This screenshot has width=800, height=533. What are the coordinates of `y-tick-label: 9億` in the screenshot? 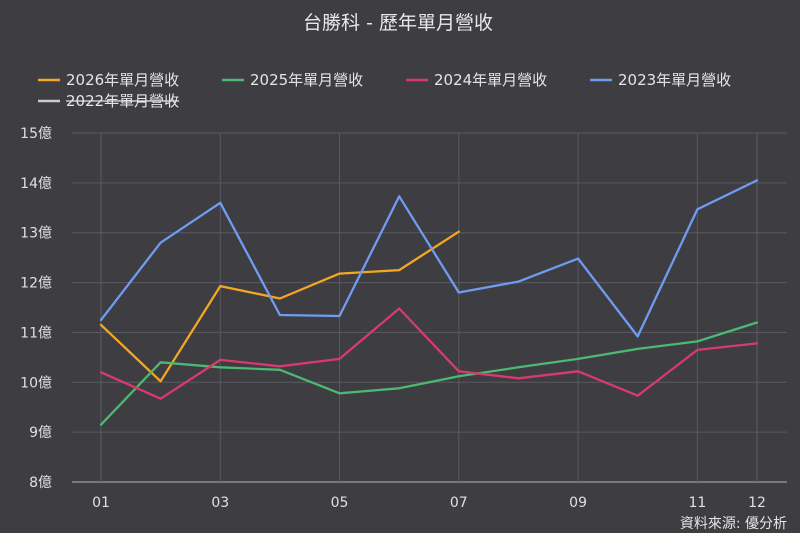 It's located at (40, 433).